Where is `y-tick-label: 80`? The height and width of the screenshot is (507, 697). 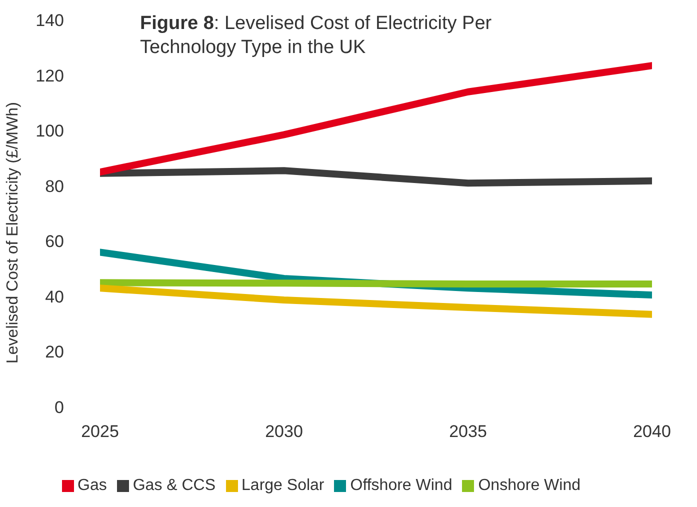 y-tick-label: 80 is located at coordinates (54, 186).